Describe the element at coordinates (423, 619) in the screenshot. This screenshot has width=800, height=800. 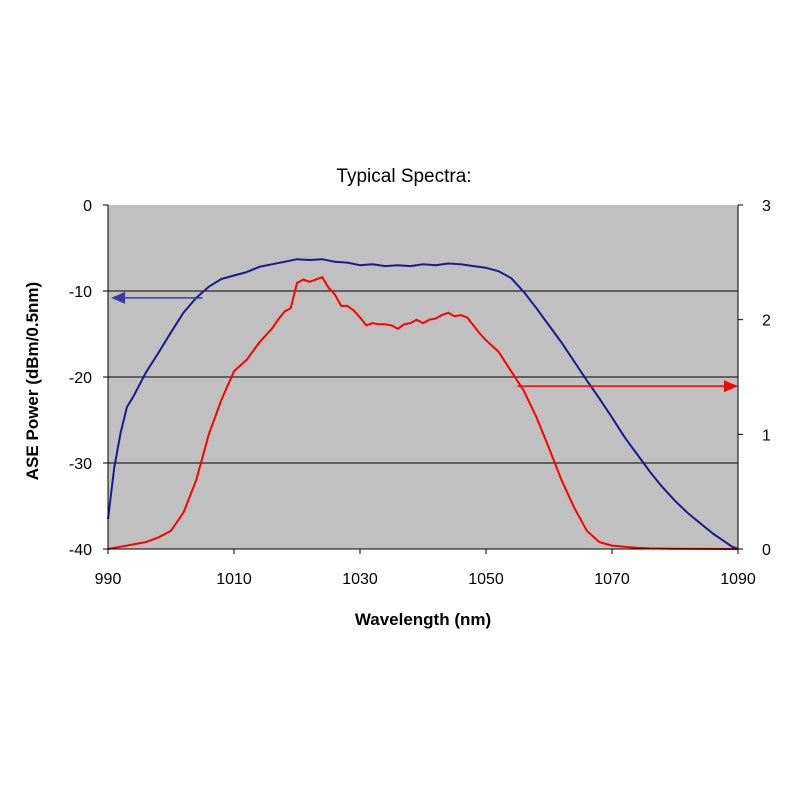
I see `x-axis-label: Wavelength (nm)` at that location.